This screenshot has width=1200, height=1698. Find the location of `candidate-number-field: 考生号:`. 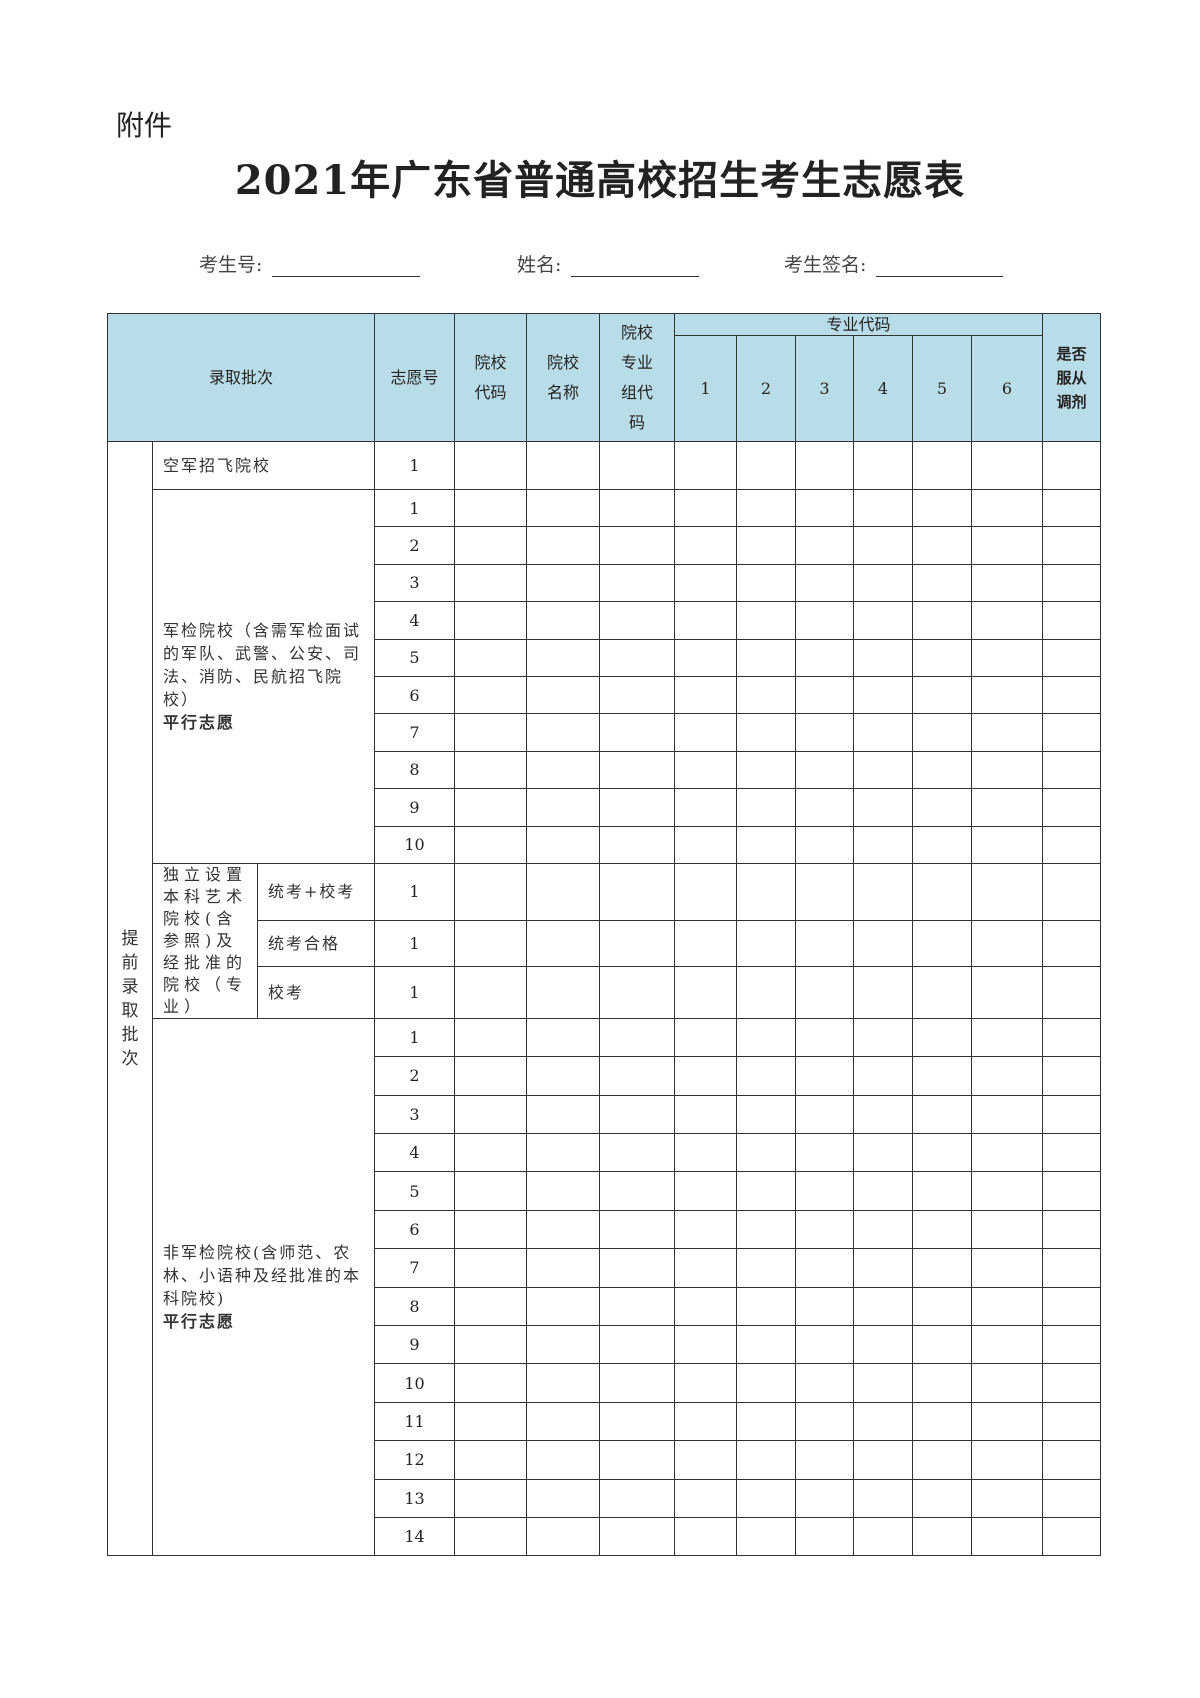

candidate-number-field: 考生号: is located at coordinates (310, 263).